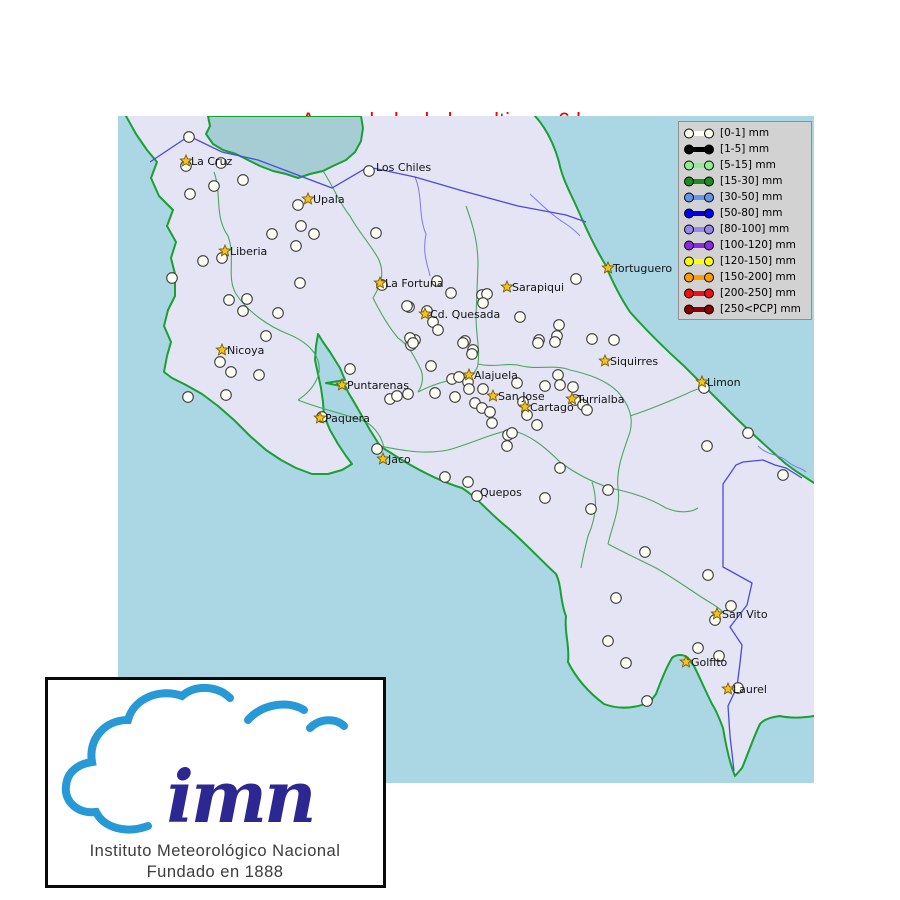 This screenshot has height=900, width=900. I want to click on legend-label: [5-15] mm, so click(748, 165).